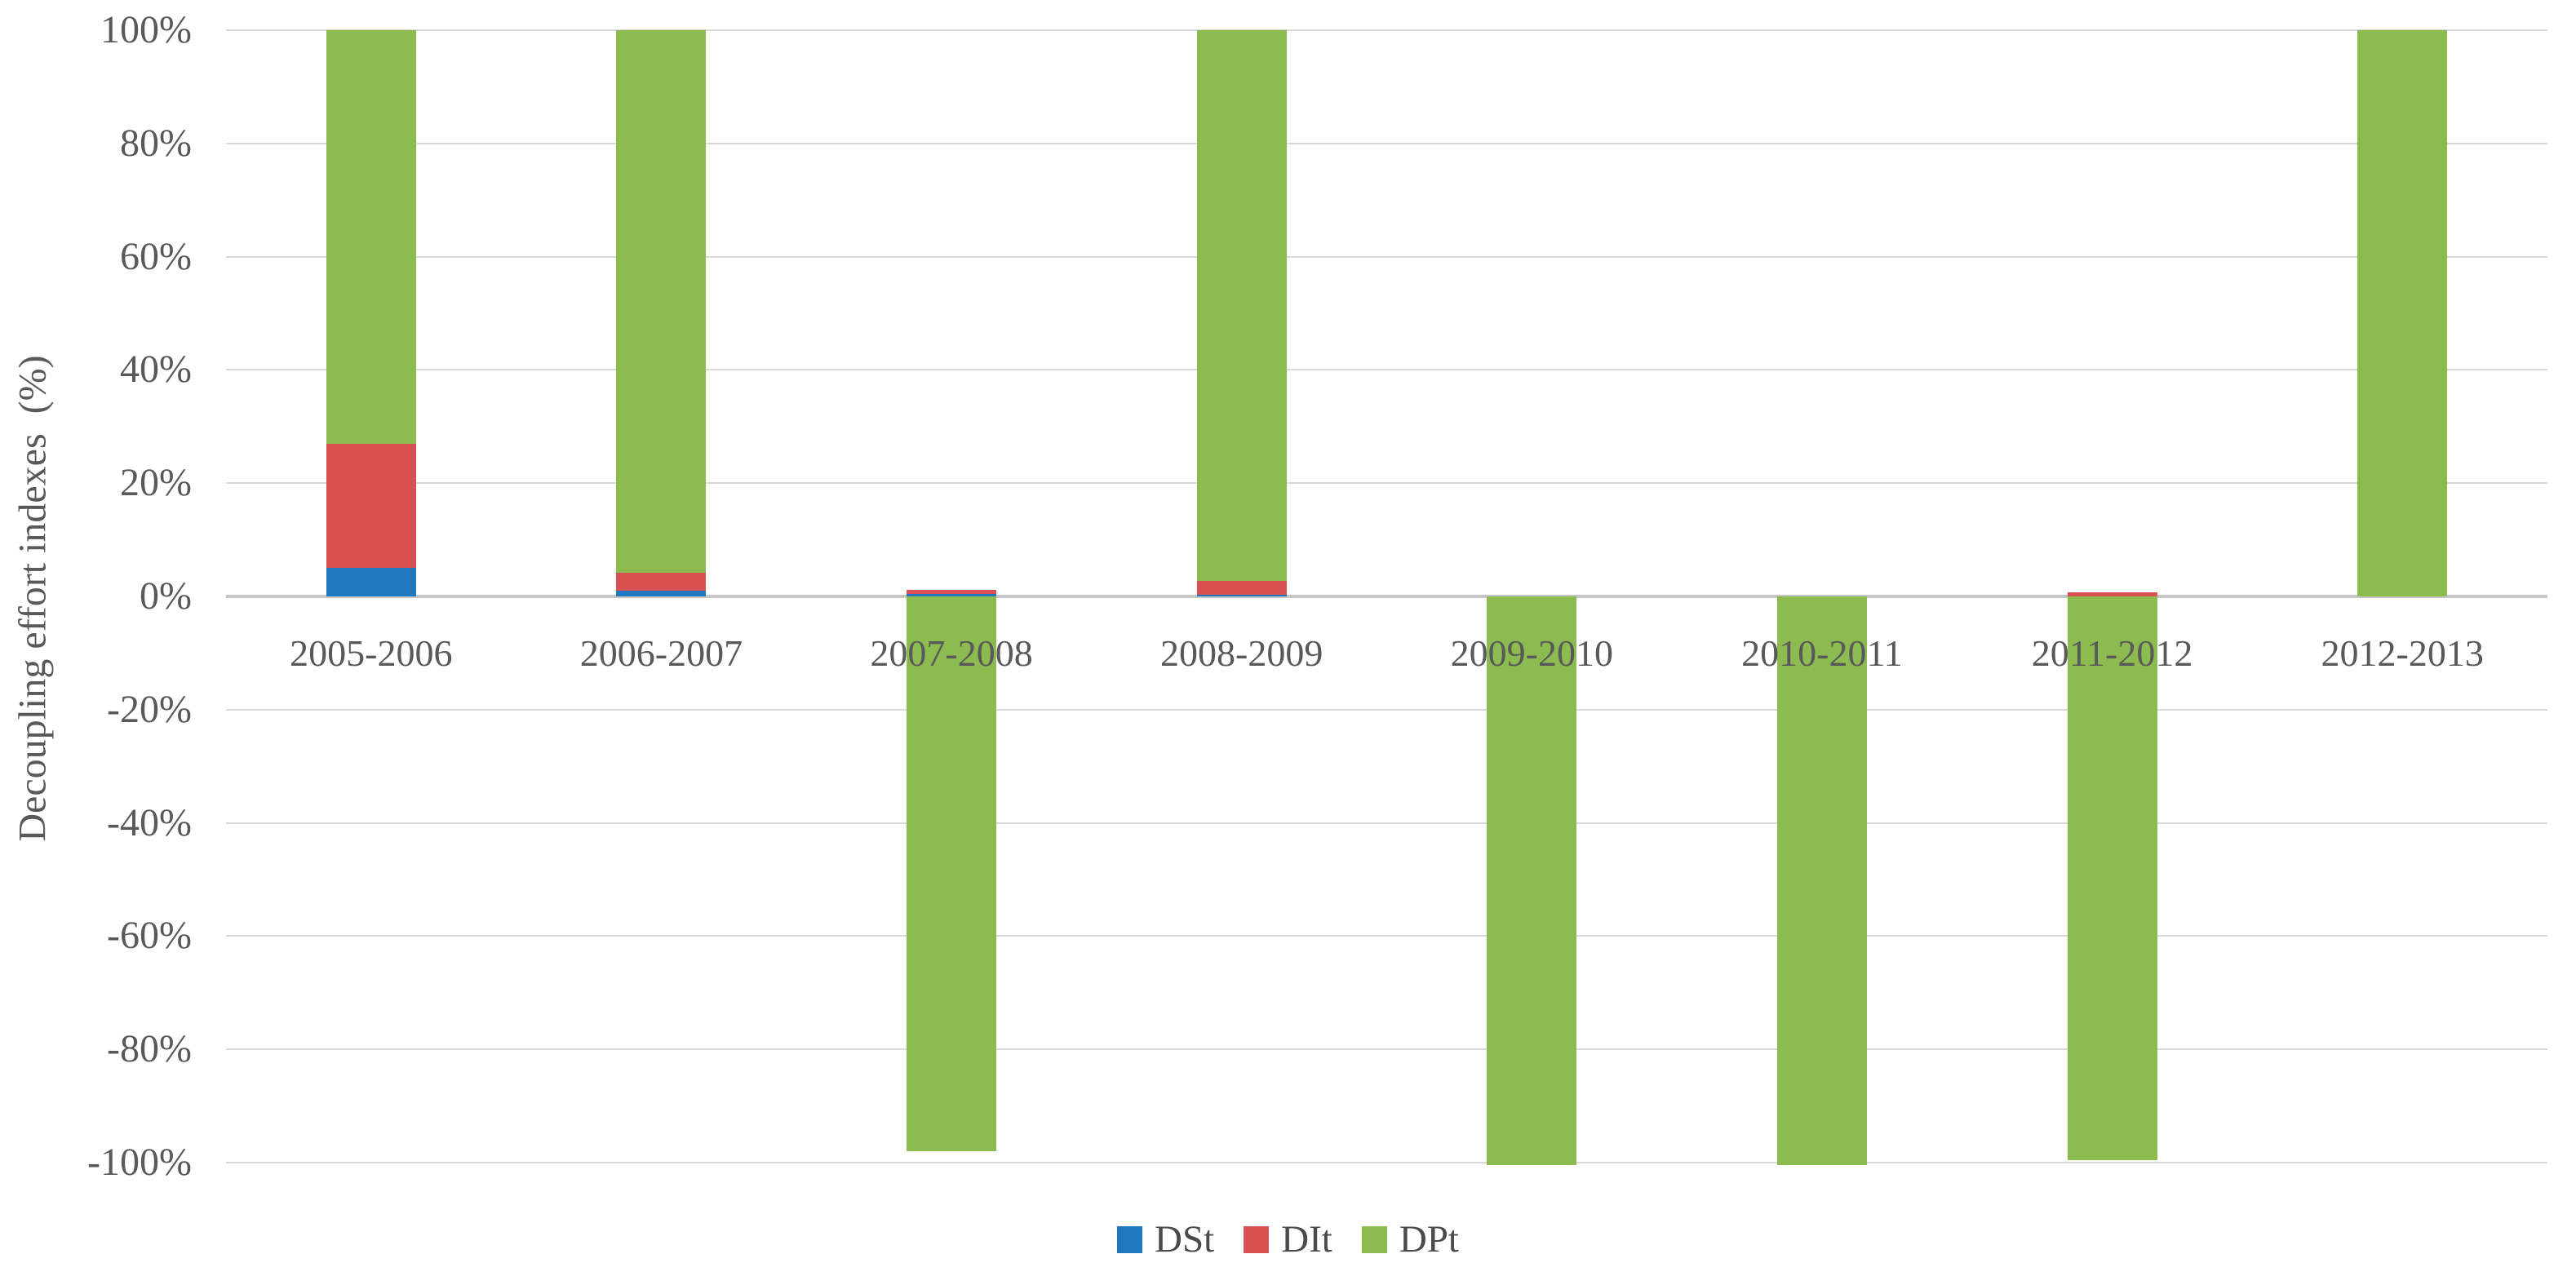 This screenshot has height=1285, width=2576. Describe the element at coordinates (1130, 1239) in the screenshot. I see `legend-swatch-DSt` at that location.